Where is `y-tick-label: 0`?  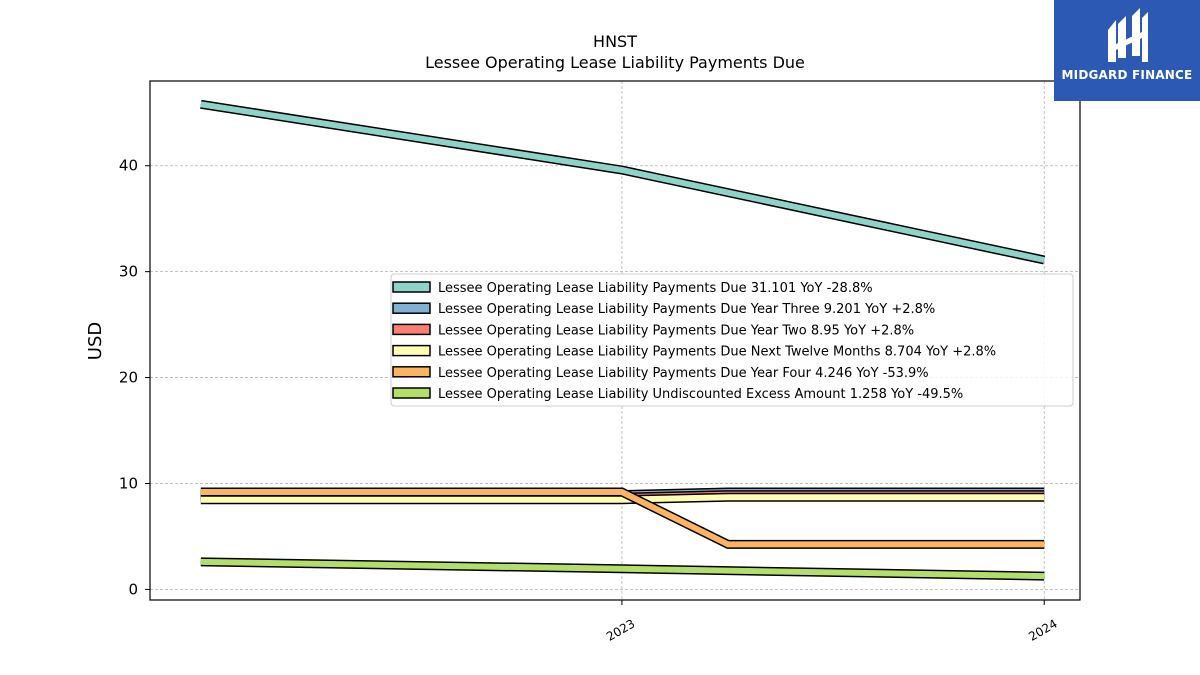 y-tick-label: 0 is located at coordinates (133, 589).